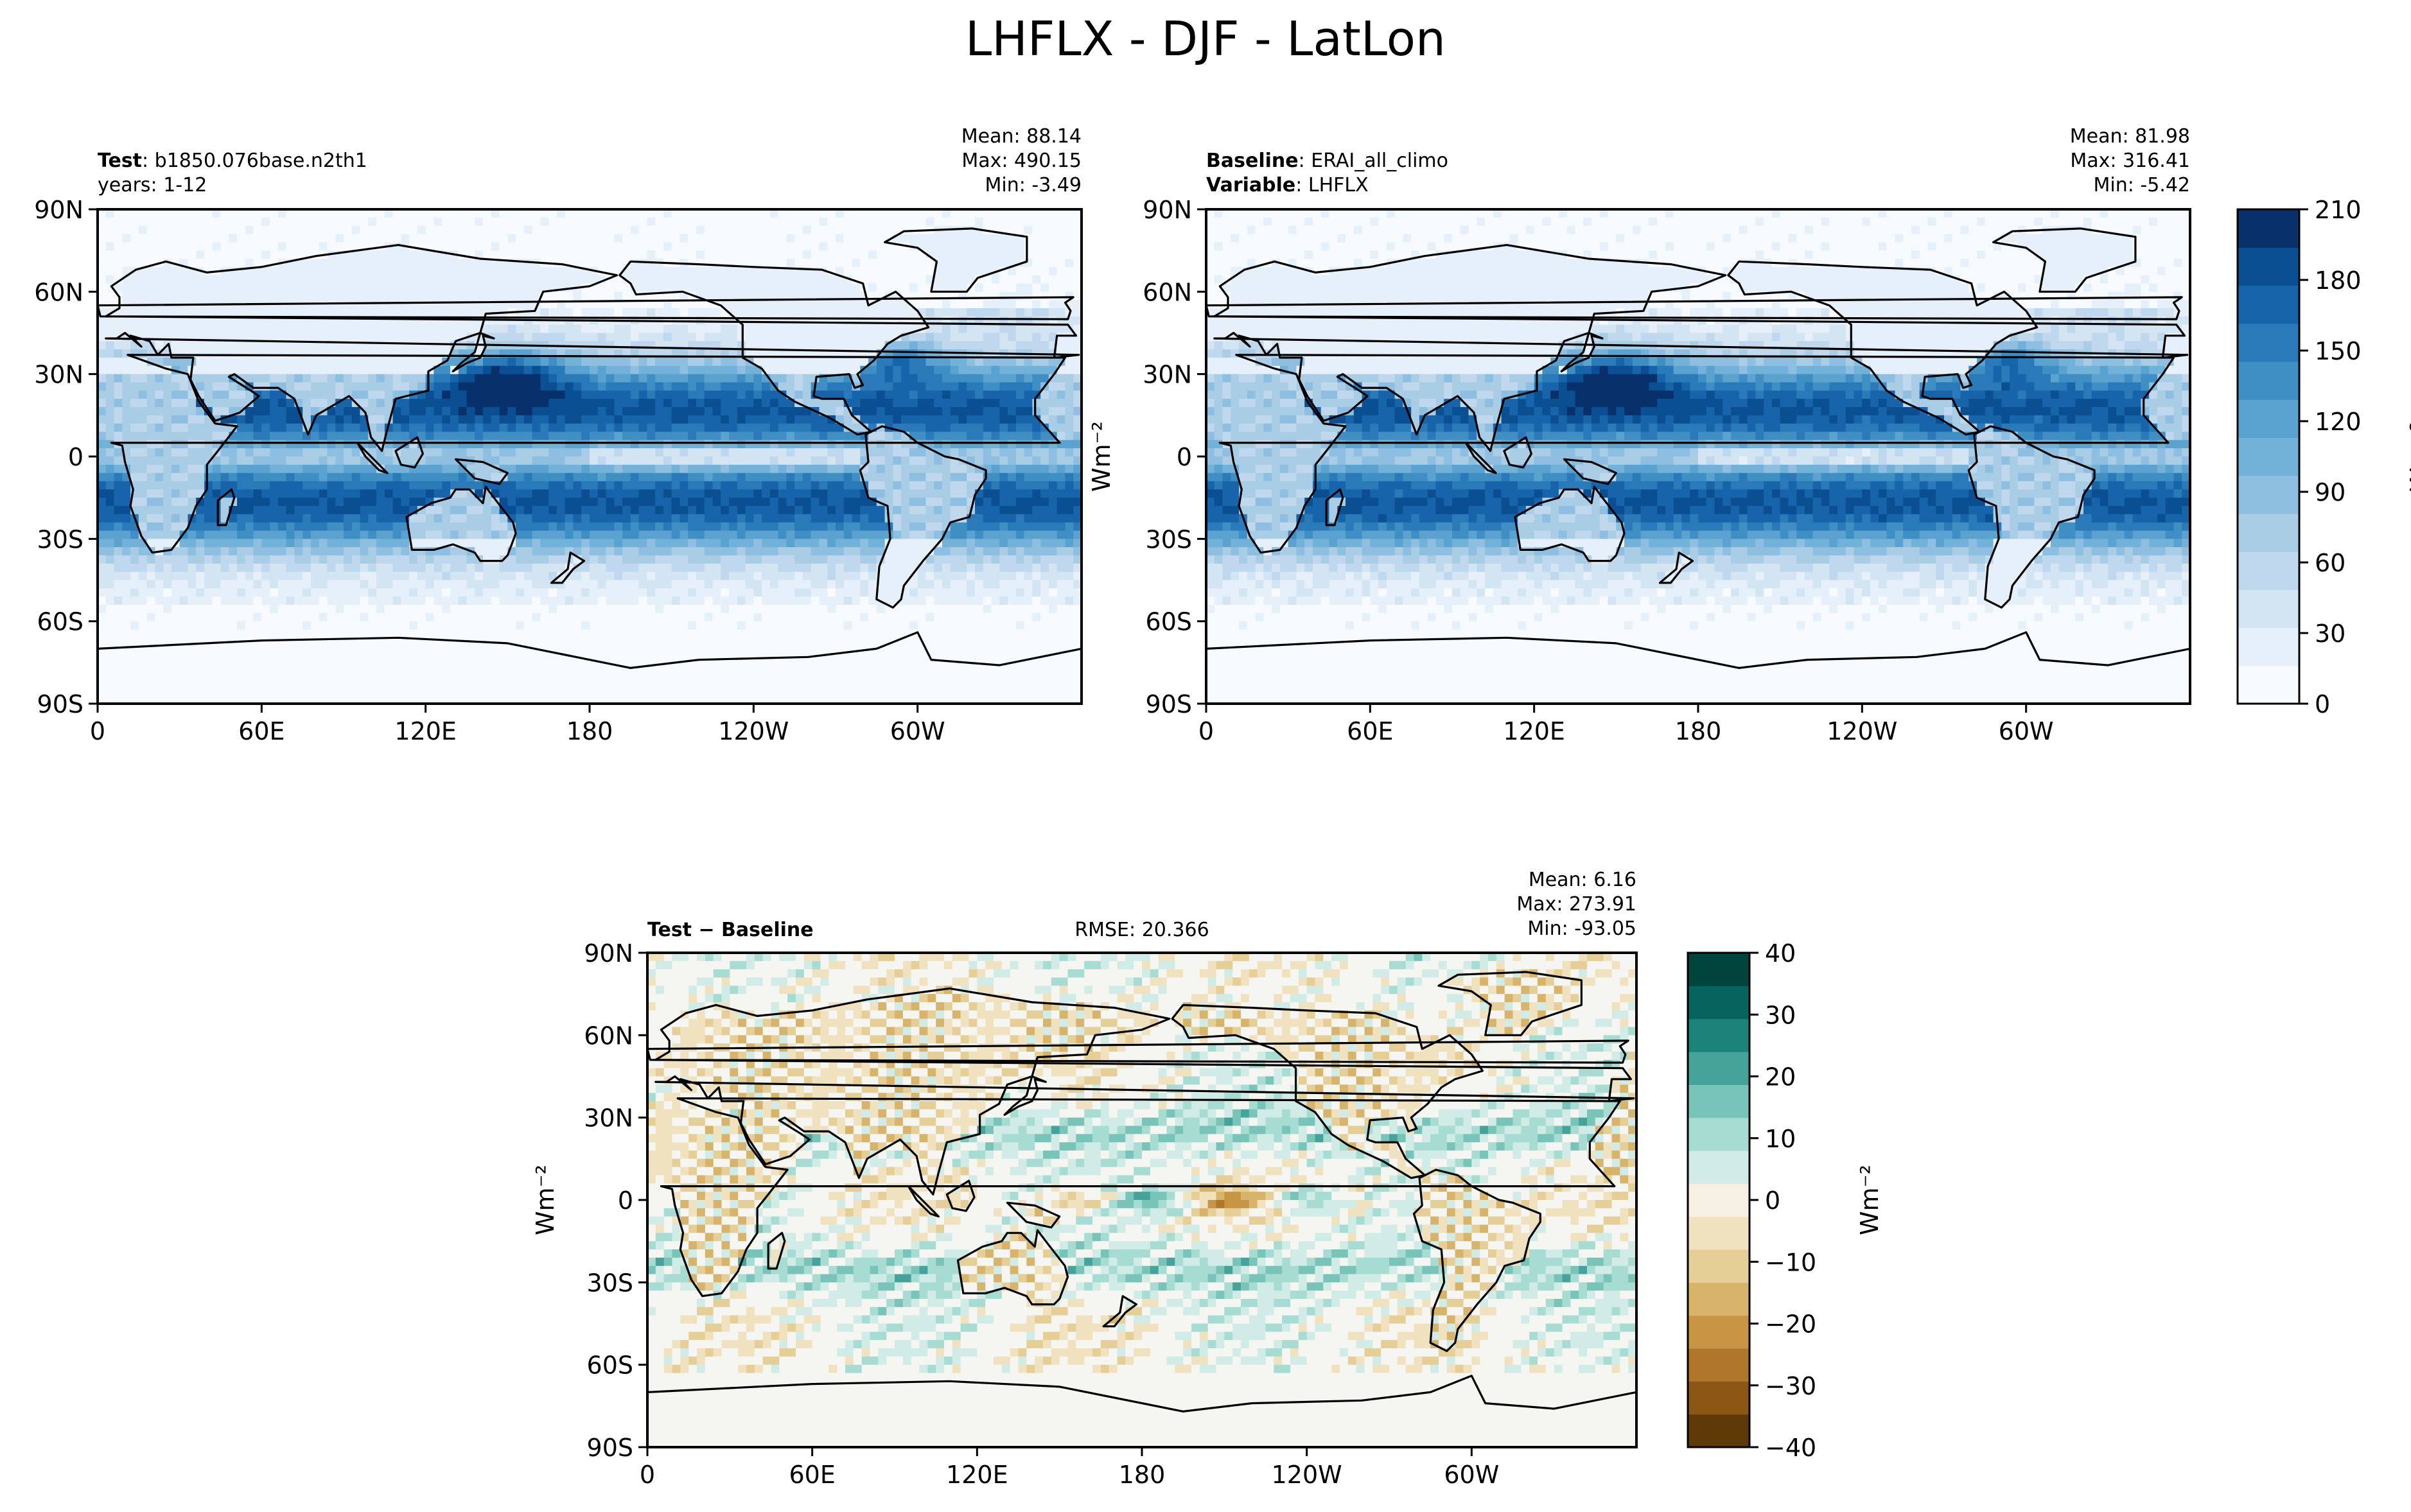 This screenshot has height=1512, width=2411. I want to click on diff-map-coastlines, so click(1142, 1209).